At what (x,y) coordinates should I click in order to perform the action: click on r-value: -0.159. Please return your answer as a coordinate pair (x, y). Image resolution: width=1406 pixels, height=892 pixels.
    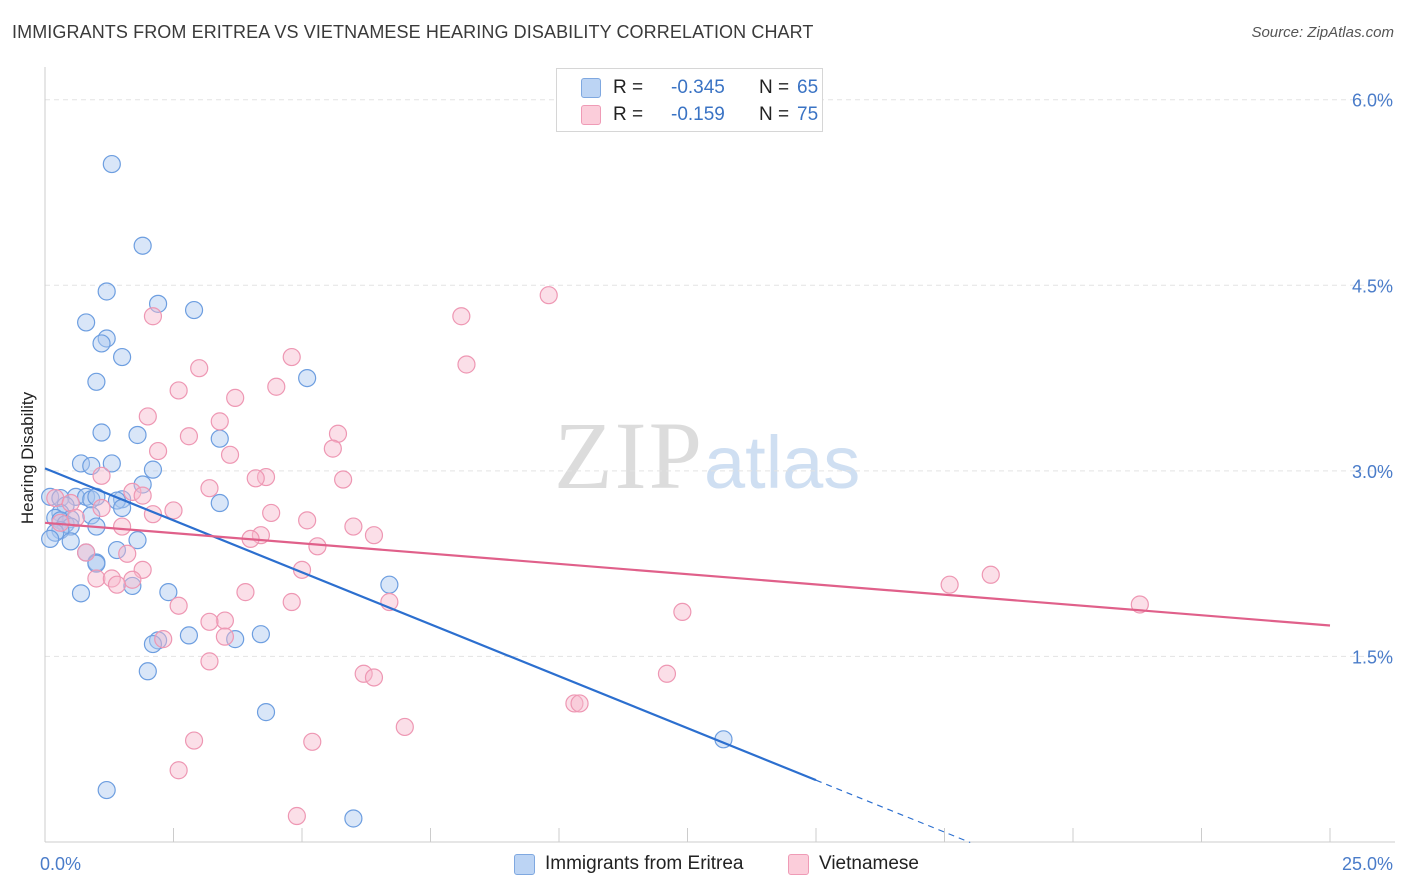
    Looking at the image, I should click on (698, 114).